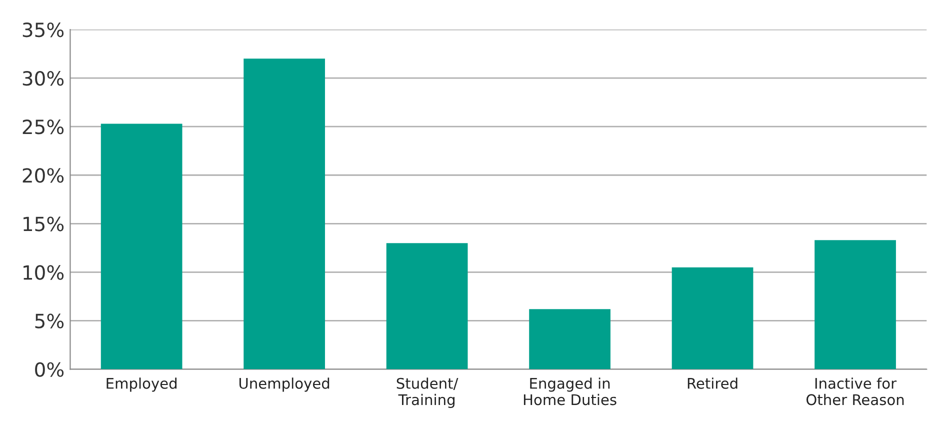 The image size is (936, 422). I want to click on x-tick-label: Engaged in Home Duties, so click(570, 392).